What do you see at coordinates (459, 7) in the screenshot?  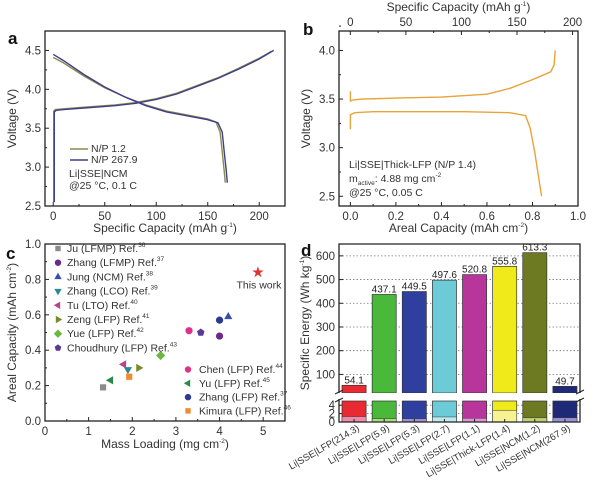 I see `x2-axis-label: Specific Capacity (mAh g-1)` at bounding box center [459, 7].